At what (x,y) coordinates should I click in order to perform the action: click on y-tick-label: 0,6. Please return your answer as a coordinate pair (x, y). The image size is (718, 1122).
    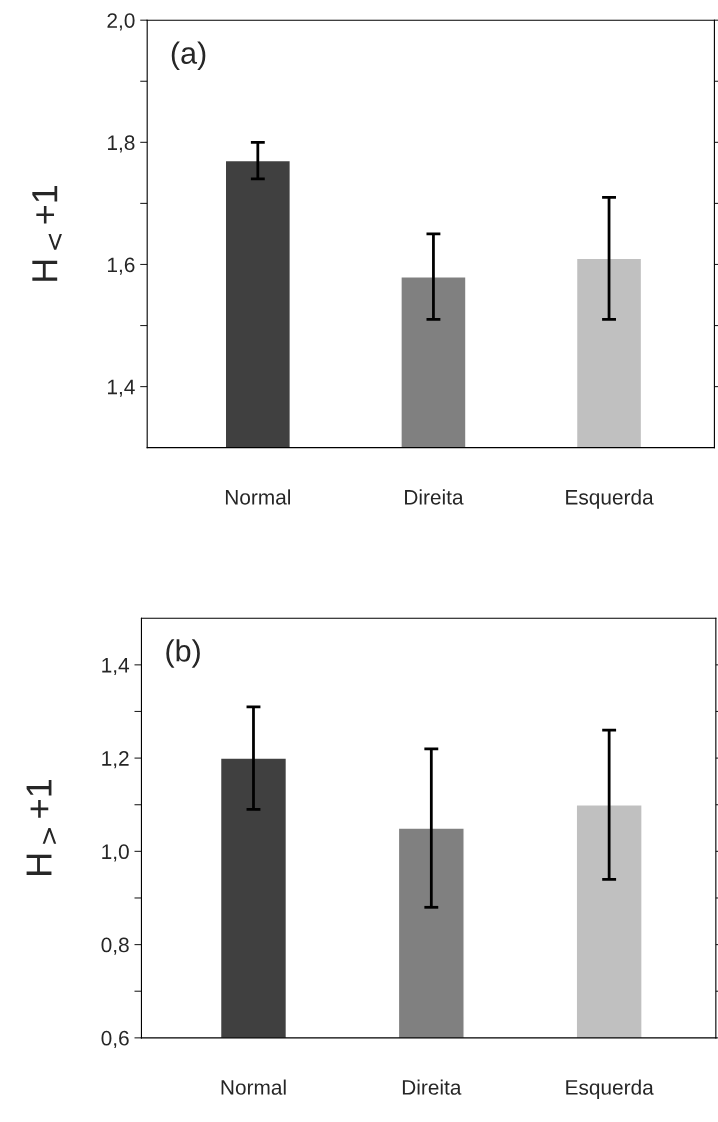
    Looking at the image, I should click on (115, 1039).